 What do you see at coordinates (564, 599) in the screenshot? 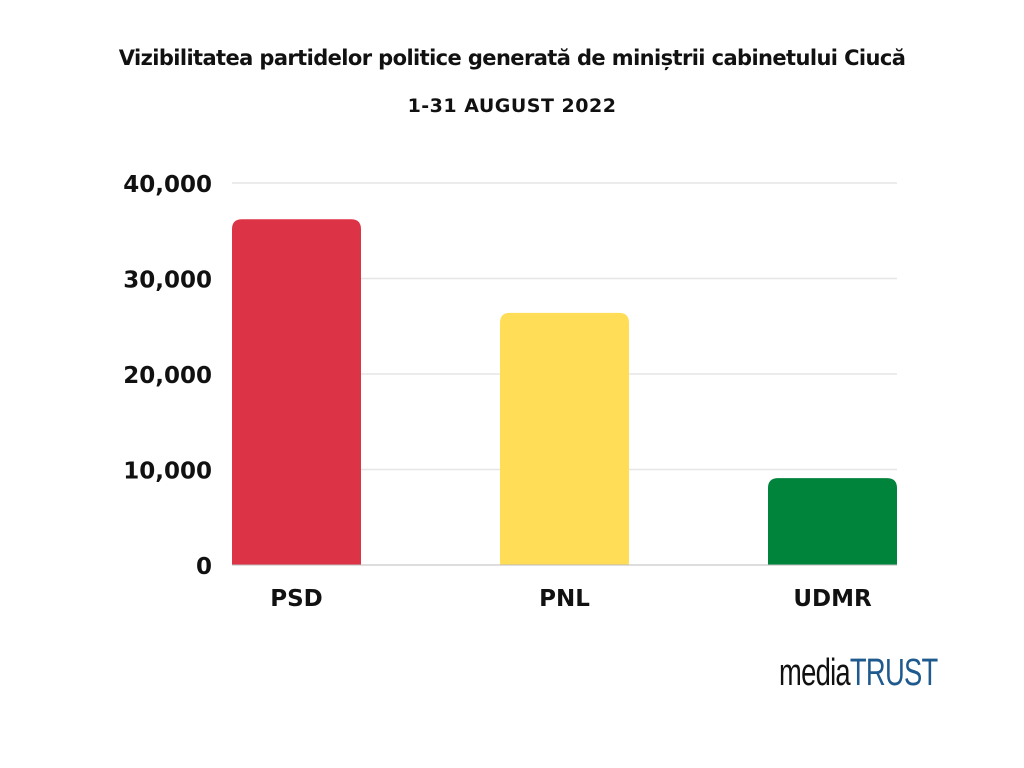
I see `x-tick-label: PNL` at bounding box center [564, 599].